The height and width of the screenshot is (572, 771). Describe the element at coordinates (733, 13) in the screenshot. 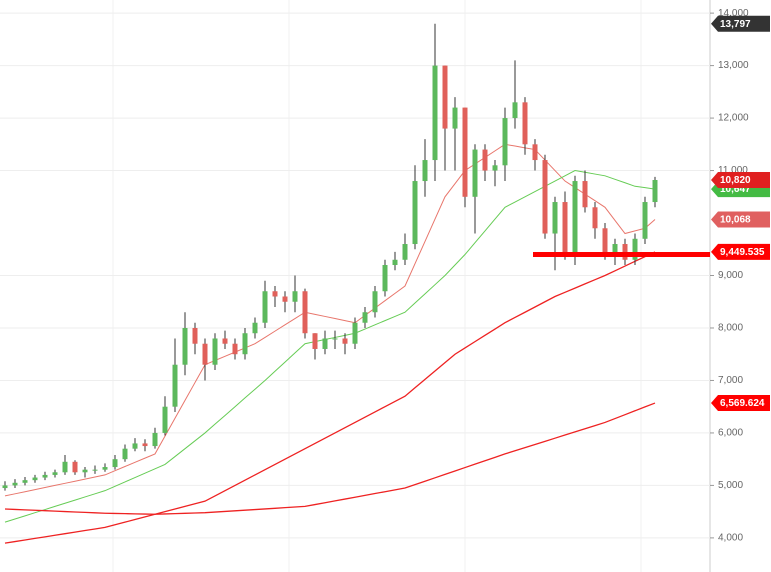

I see `y-tick-label: 14,000` at that location.